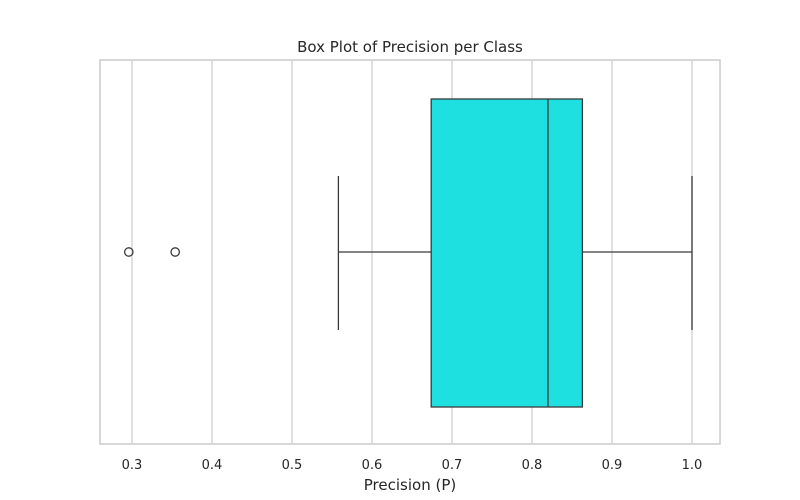 This screenshot has height=500, width=800. I want to click on x-axis-ticks: 0.3 0.4 0.5 0.6 0.7 0.8 0.9 1.0, so click(412, 465).